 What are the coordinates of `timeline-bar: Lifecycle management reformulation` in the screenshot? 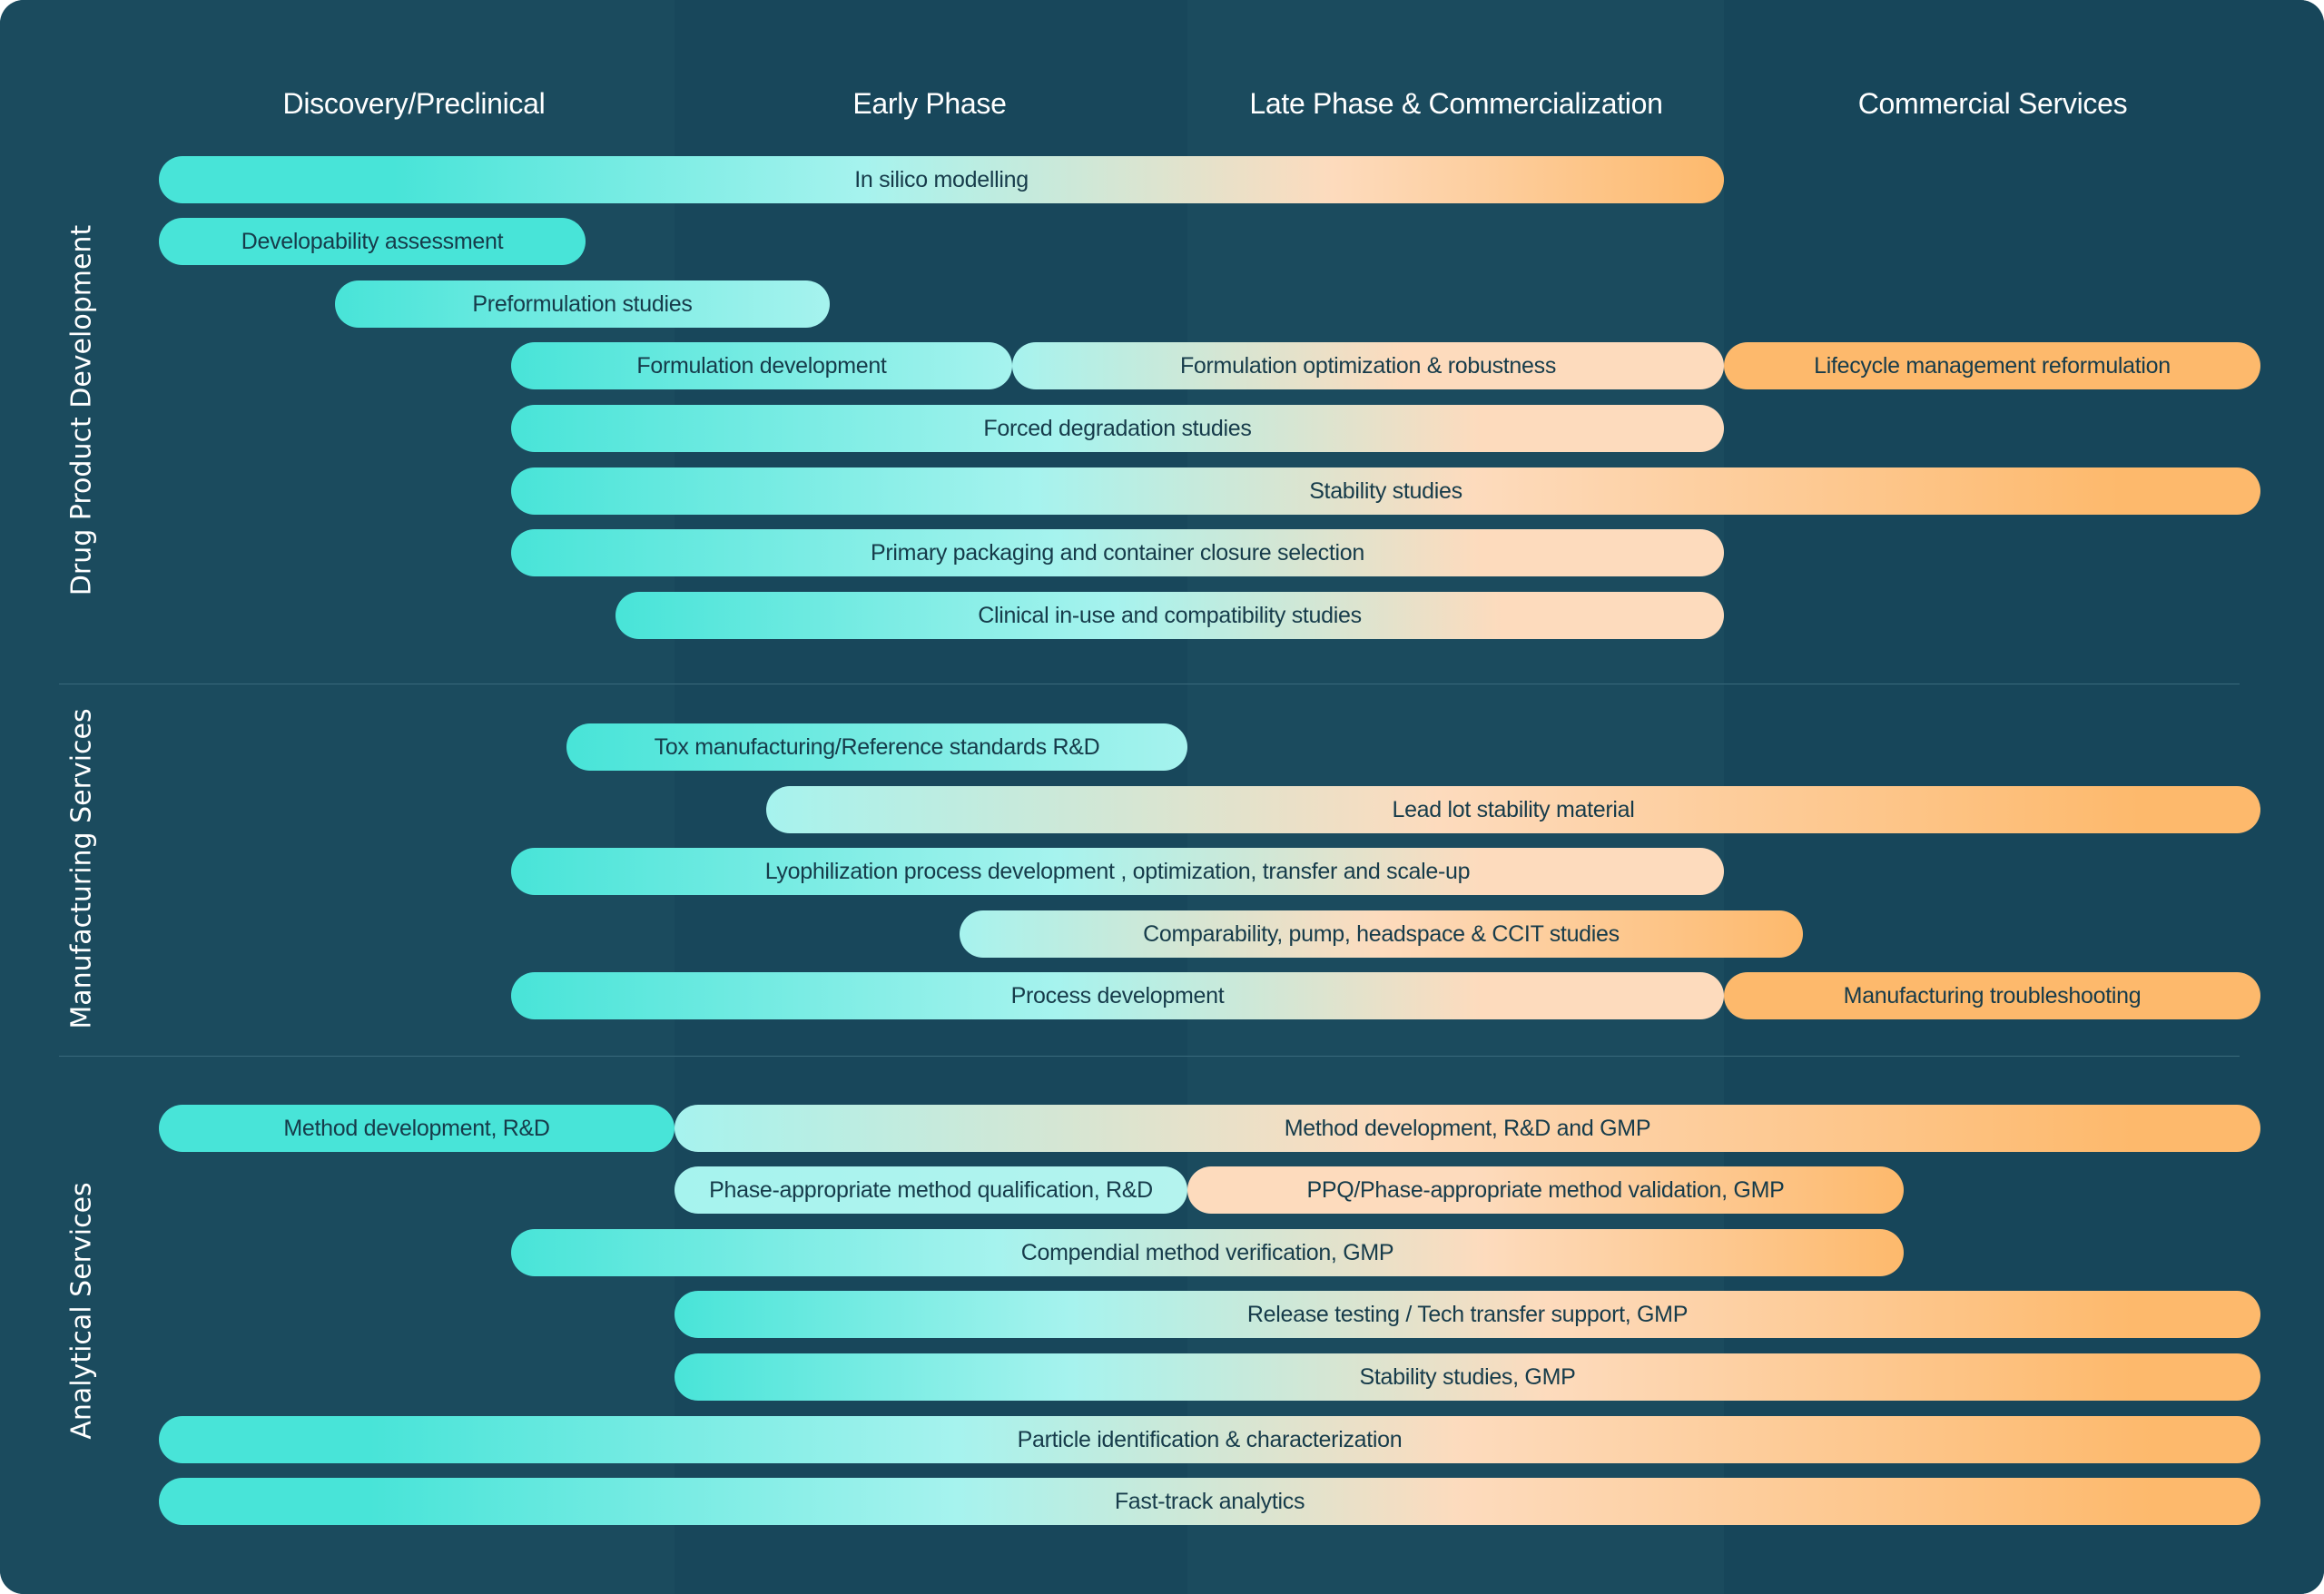 It's located at (1992, 366).